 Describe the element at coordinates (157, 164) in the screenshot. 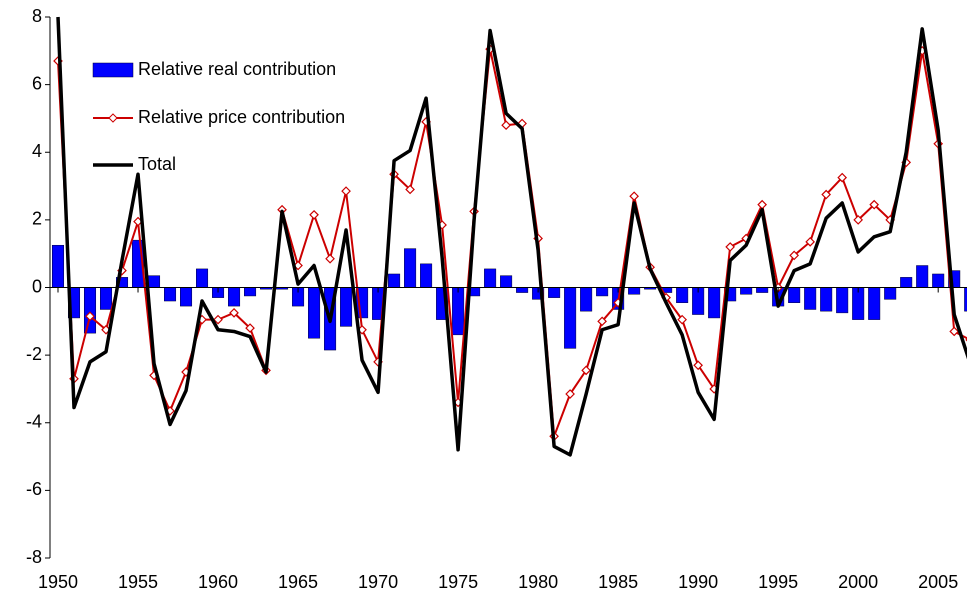

I see `legend-label: Total` at that location.